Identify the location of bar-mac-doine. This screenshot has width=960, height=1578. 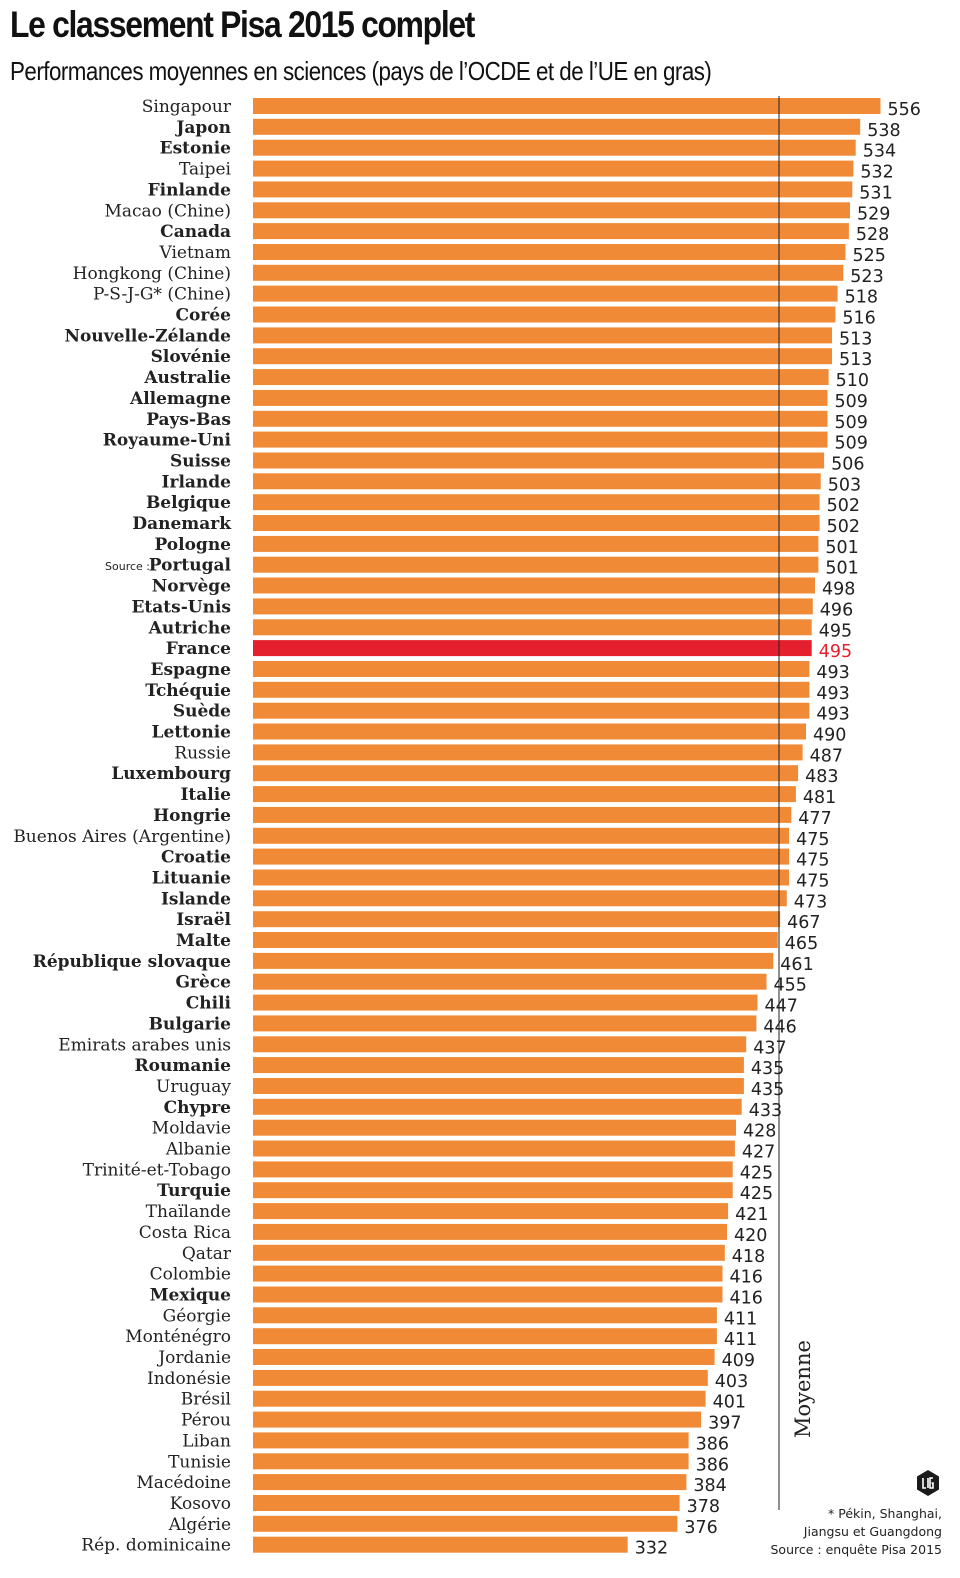
(470, 1482).